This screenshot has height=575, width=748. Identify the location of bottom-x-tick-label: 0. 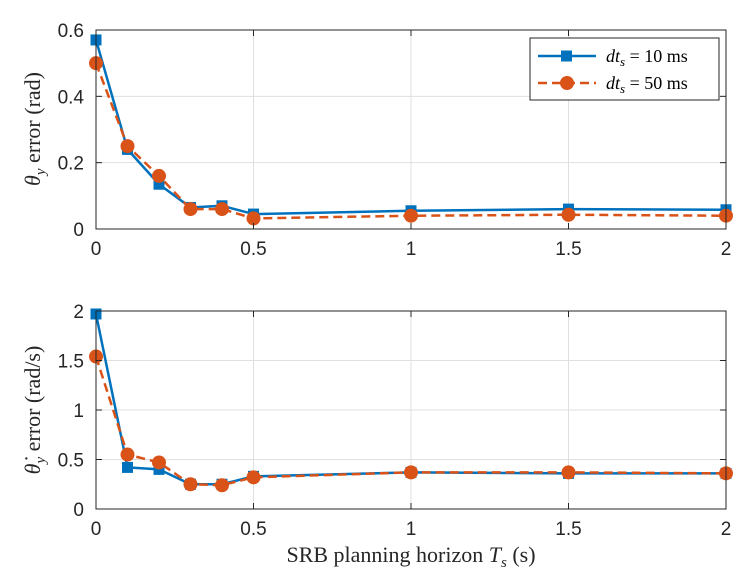
(96, 529).